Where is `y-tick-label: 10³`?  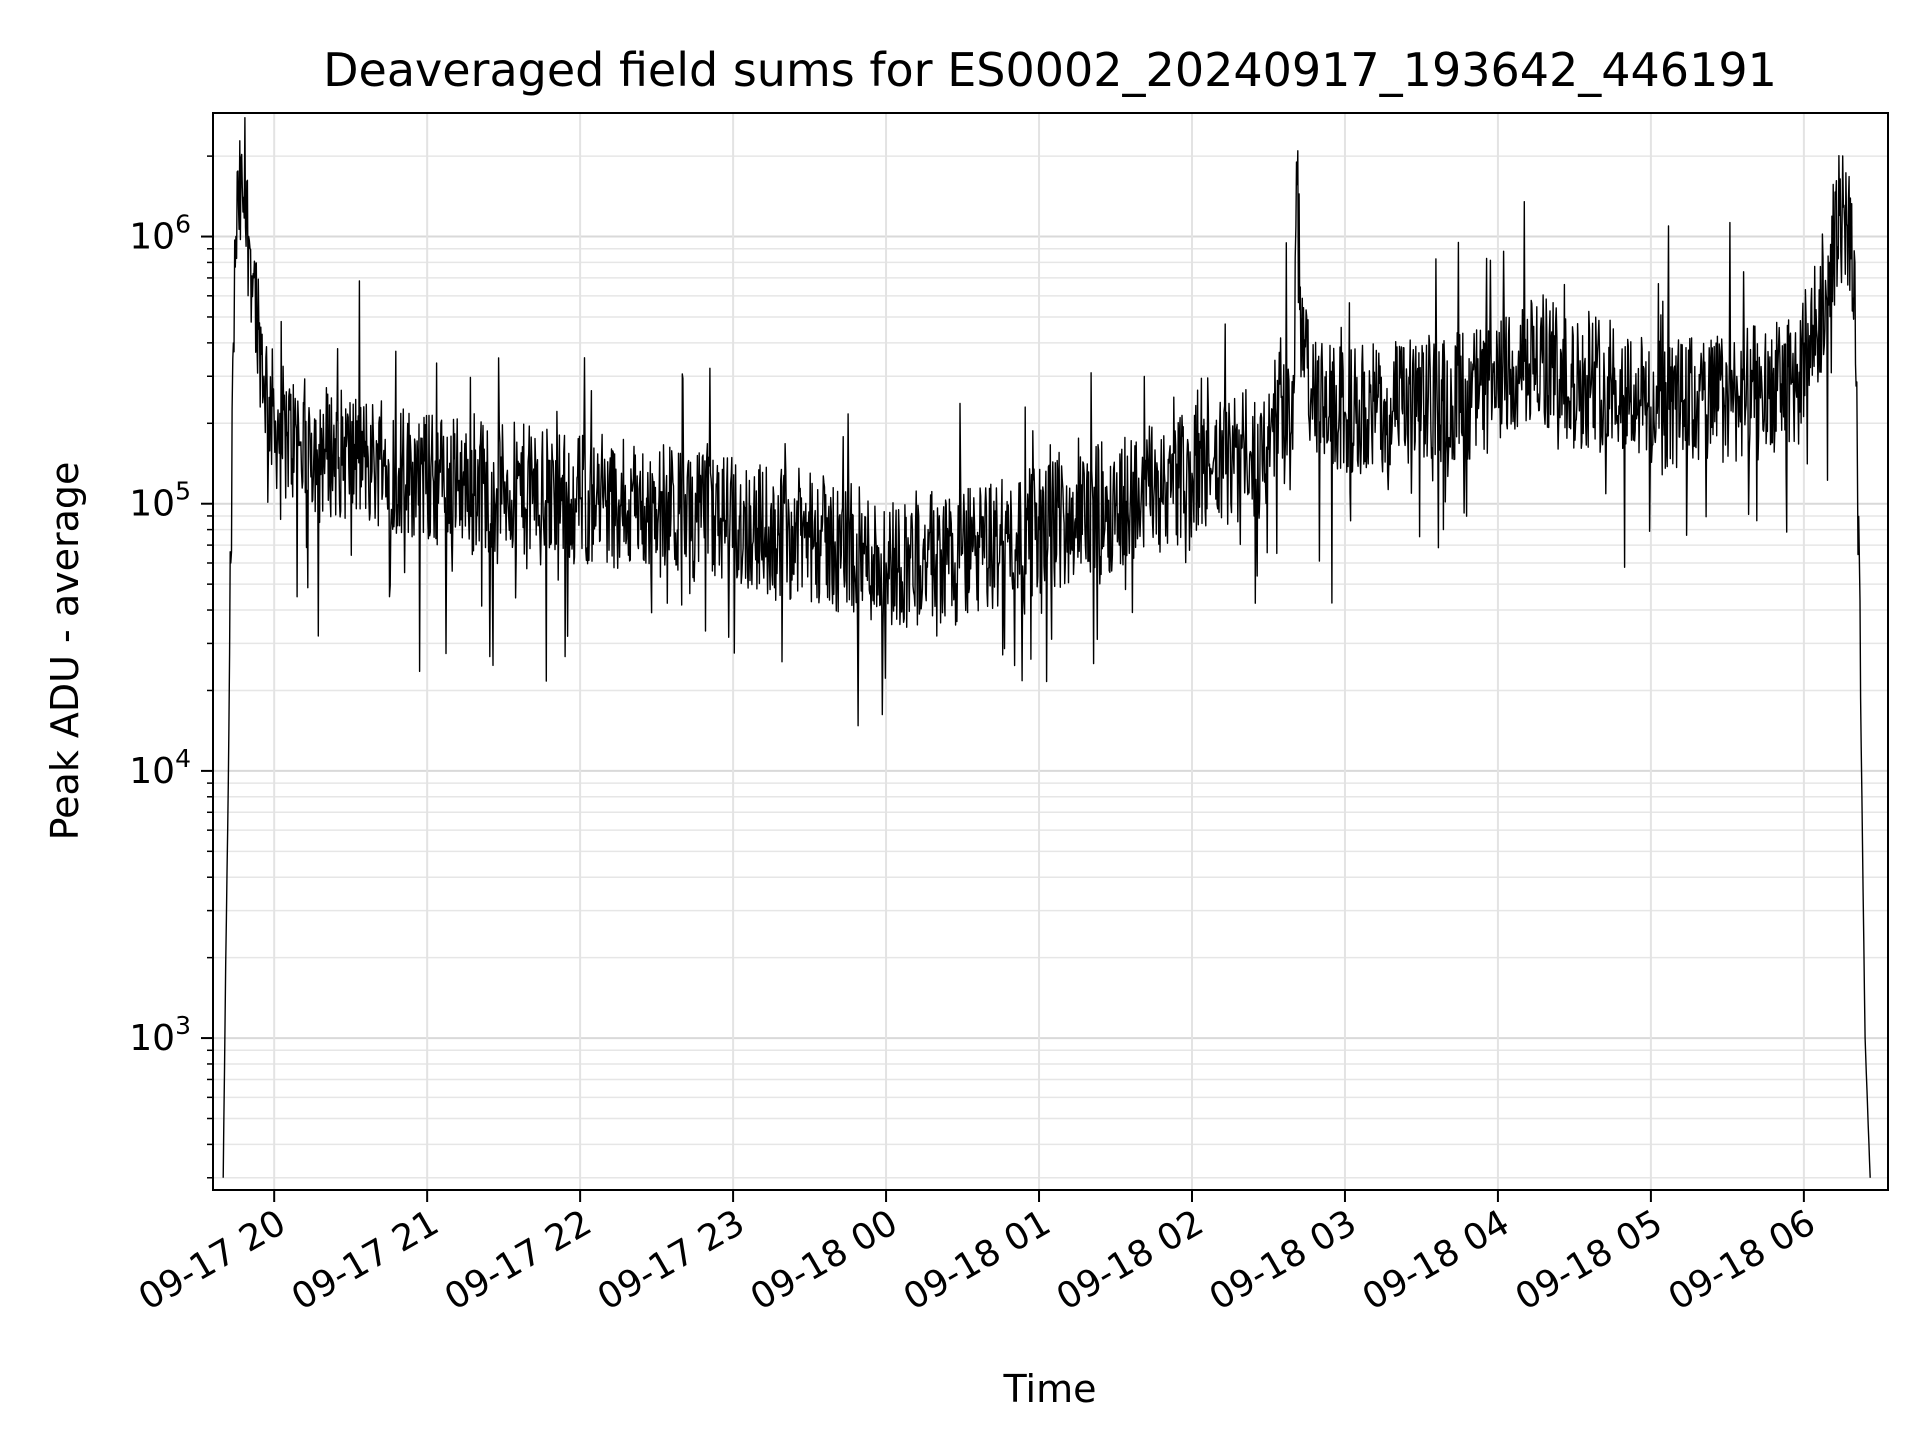
y-tick-label: 10³ is located at coordinates (160, 1035).